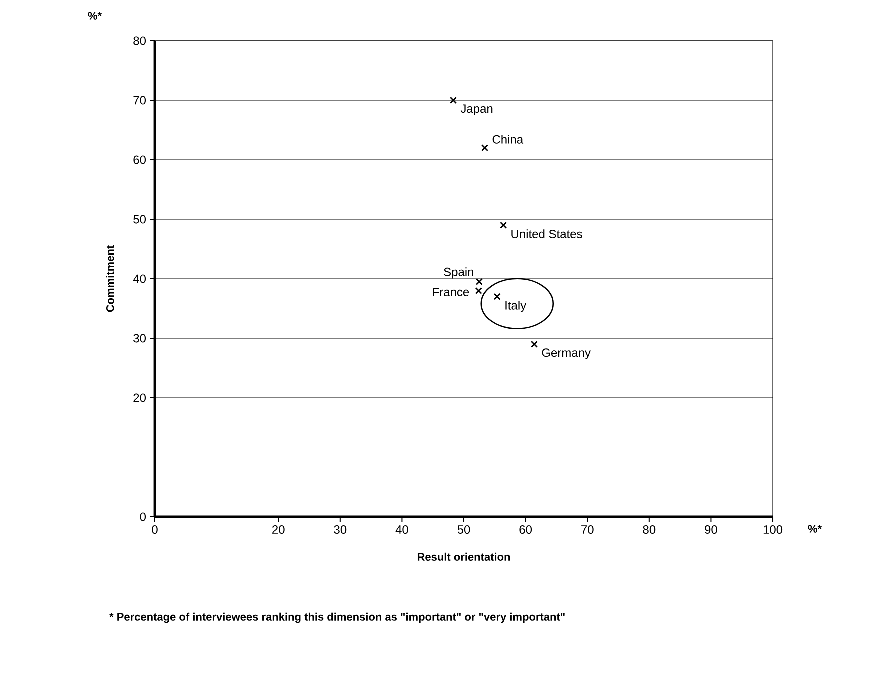 This screenshot has width=877, height=677. What do you see at coordinates (140, 219) in the screenshot?
I see `y-tick-label: 50` at bounding box center [140, 219].